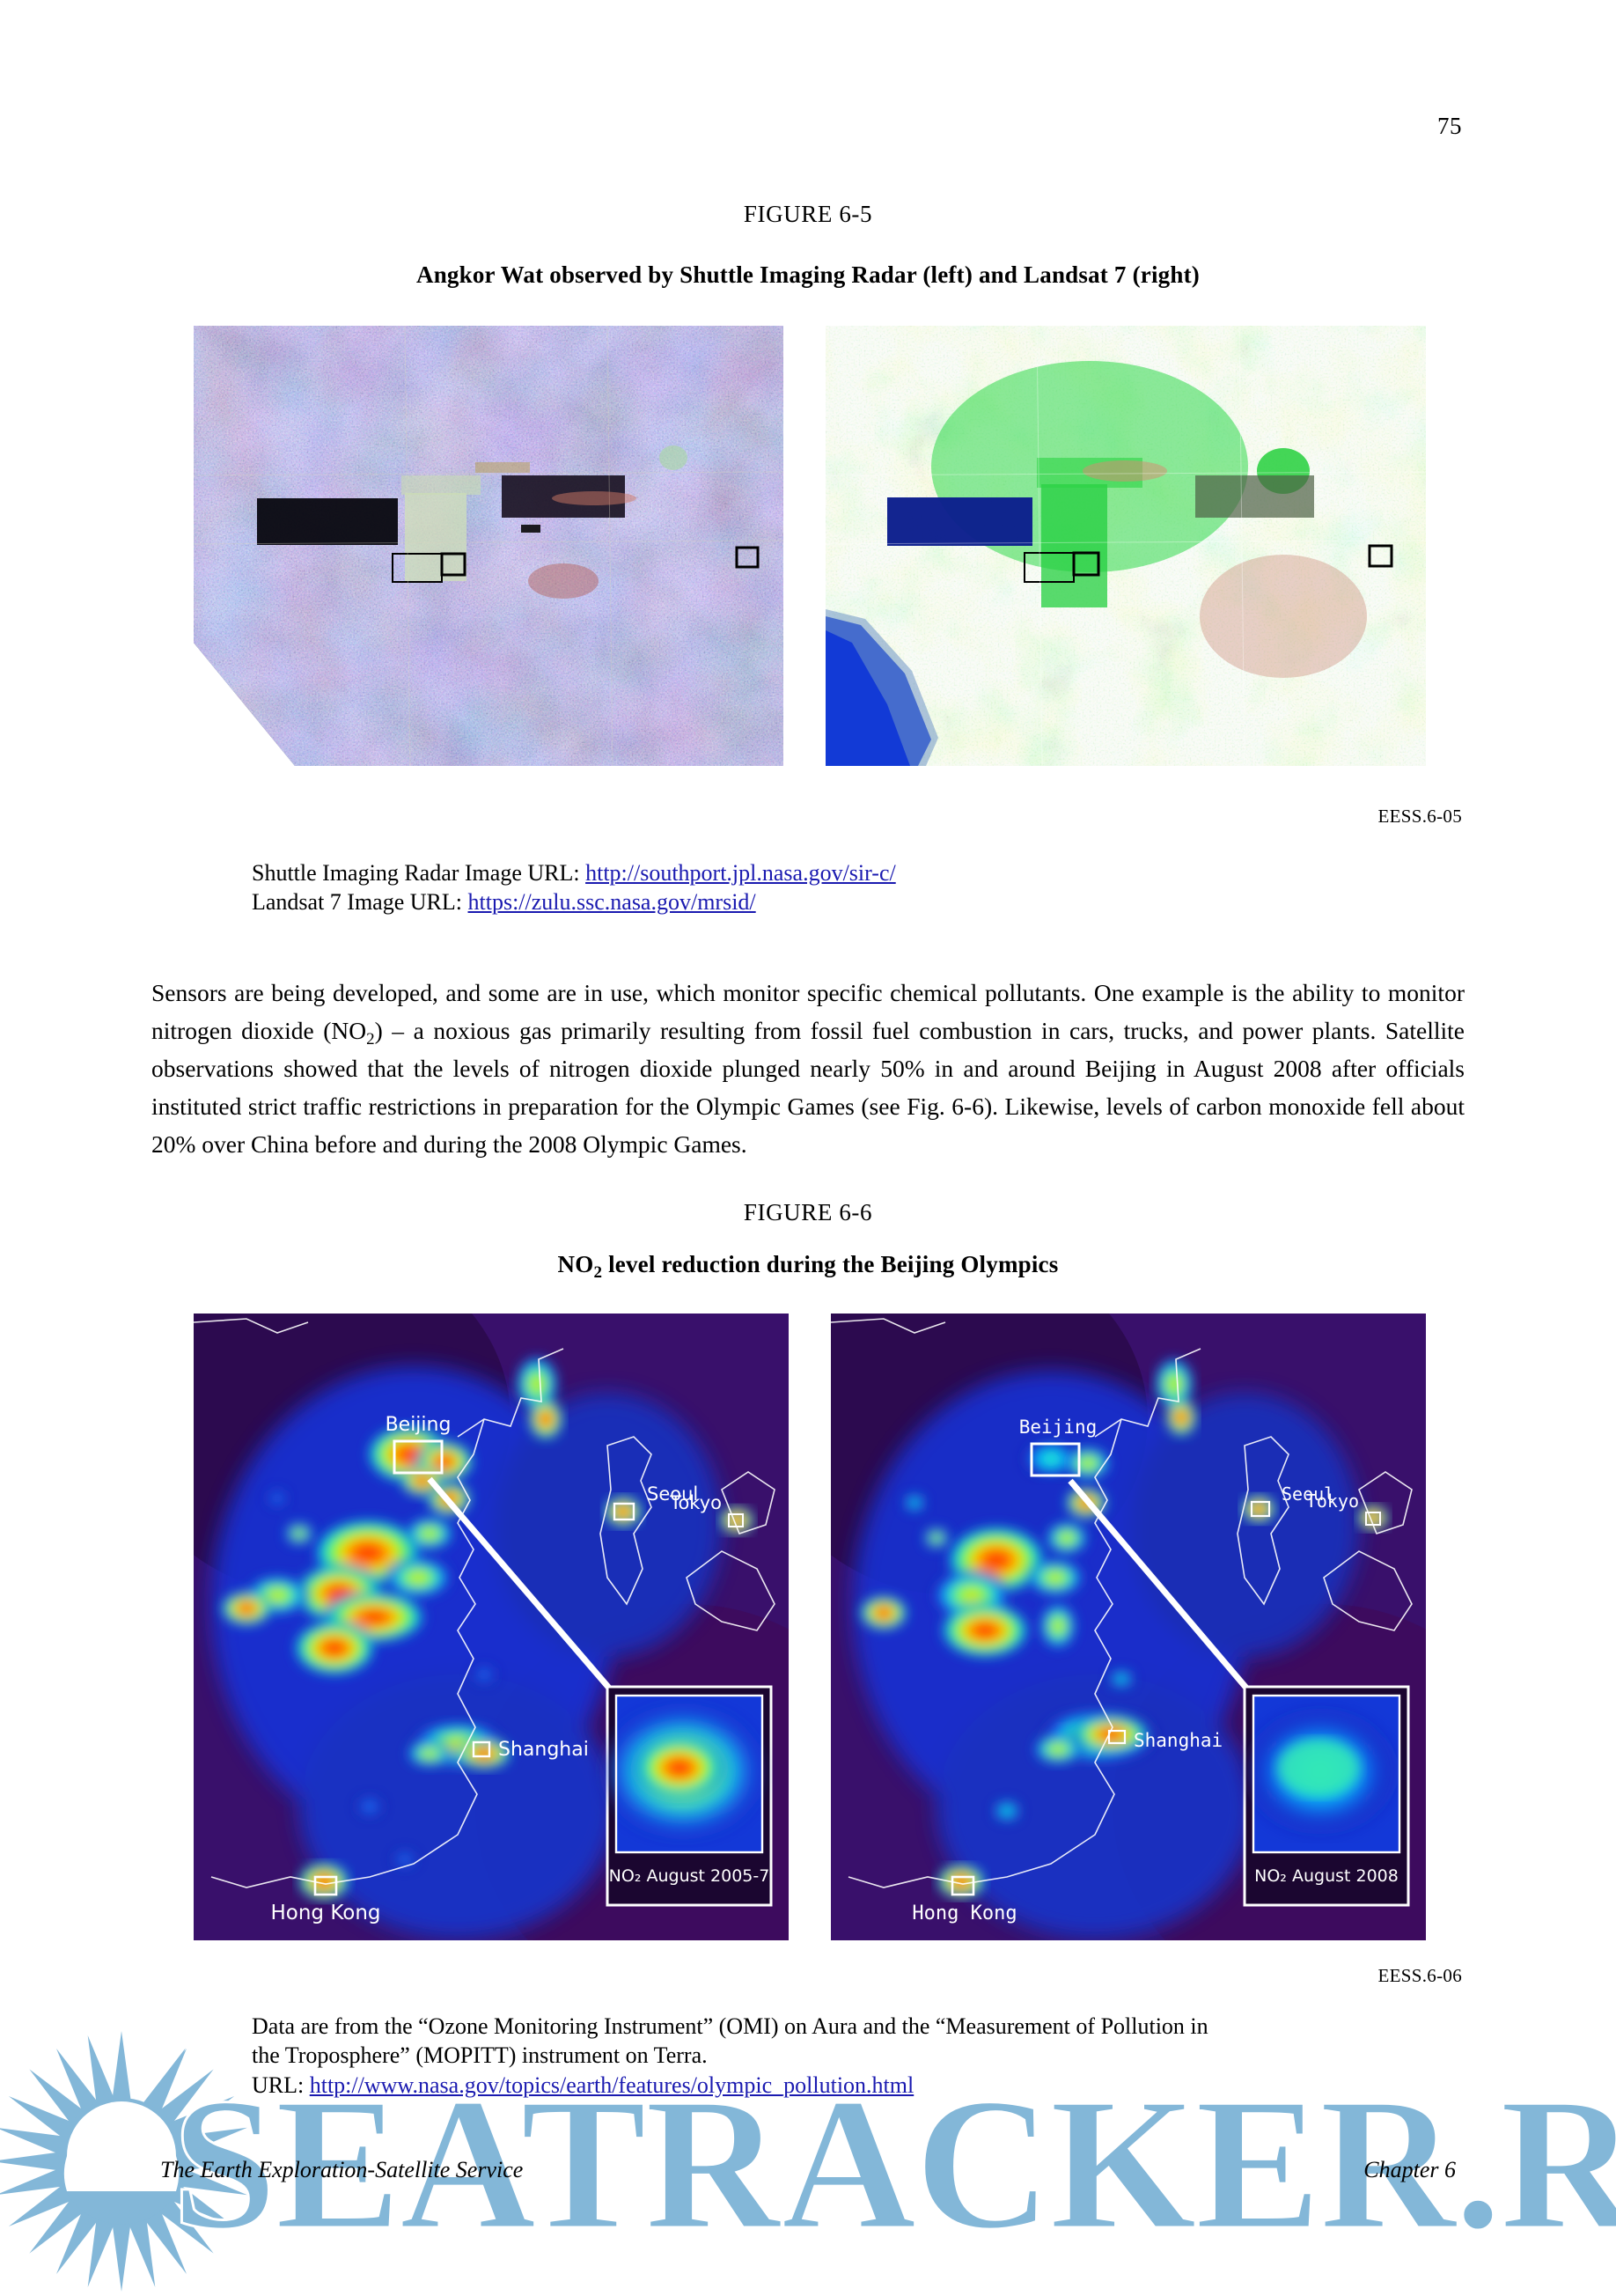  I want to click on footer-right-text: Chapter 6, so click(1409, 2169).